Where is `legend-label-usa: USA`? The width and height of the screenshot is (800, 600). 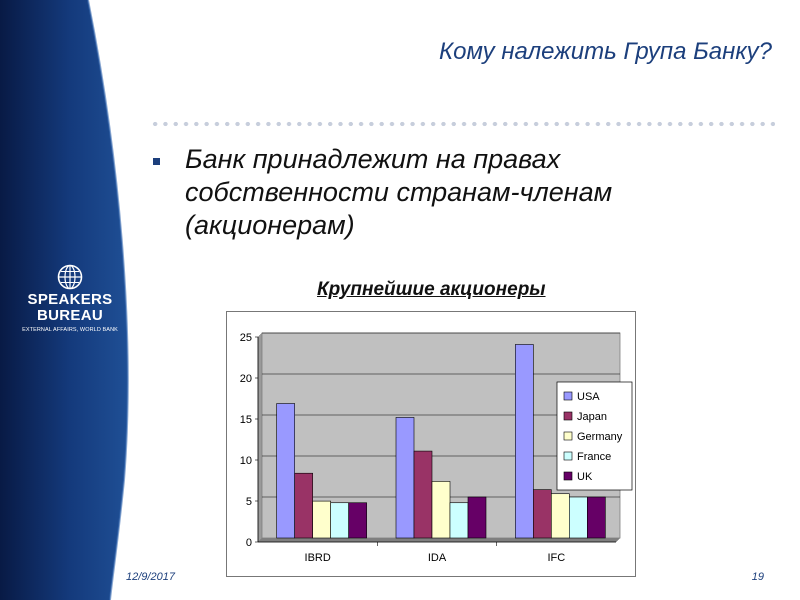
legend-label-usa: USA is located at coordinates (588, 397).